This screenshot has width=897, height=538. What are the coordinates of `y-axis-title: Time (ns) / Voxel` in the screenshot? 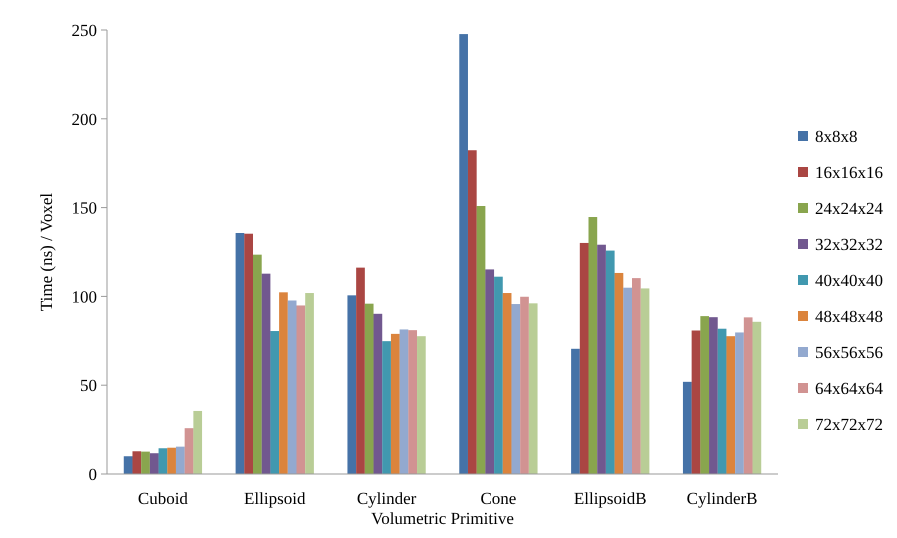 It's located at (46, 252).